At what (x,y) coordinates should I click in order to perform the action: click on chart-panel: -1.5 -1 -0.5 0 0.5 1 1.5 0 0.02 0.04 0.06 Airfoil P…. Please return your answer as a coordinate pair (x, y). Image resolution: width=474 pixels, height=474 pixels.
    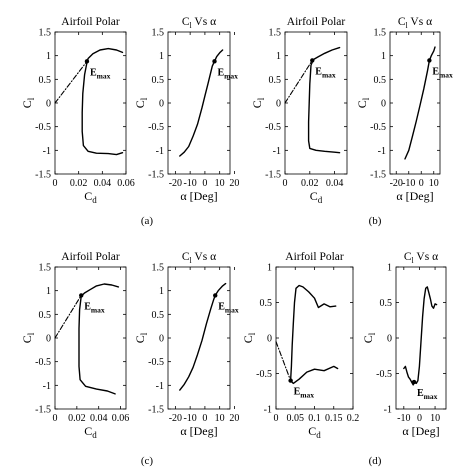
    Looking at the image, I should click on (77, 110).